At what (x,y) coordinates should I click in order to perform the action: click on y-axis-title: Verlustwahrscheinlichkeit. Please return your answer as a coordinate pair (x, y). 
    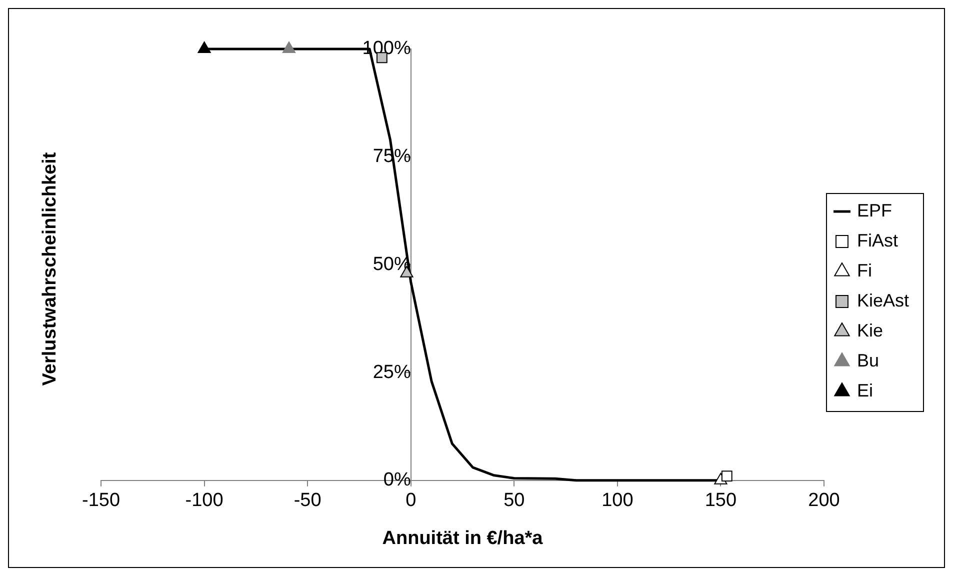
    Looking at the image, I should click on (51, 269).